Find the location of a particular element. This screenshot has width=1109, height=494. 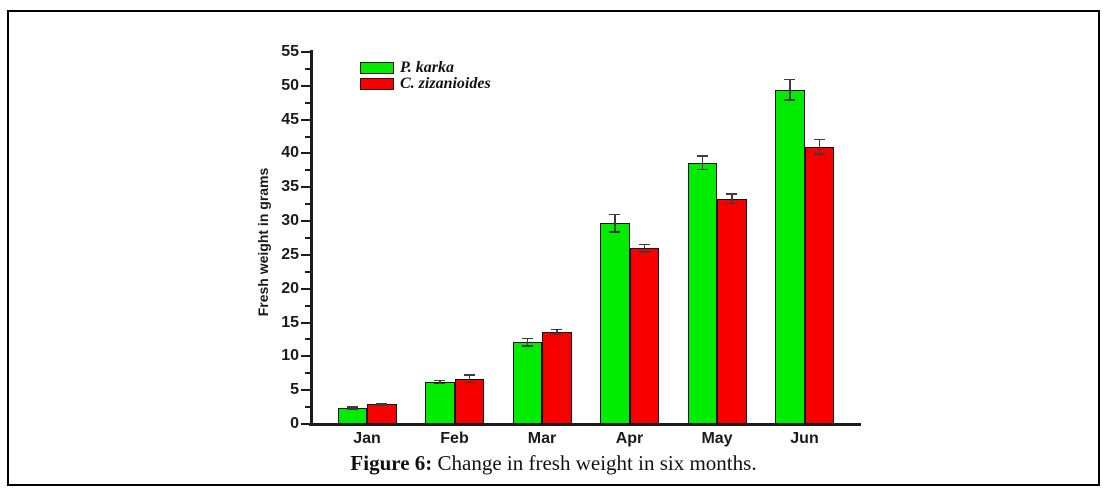

legend-item-p-karka: P. karka is located at coordinates (425, 68).